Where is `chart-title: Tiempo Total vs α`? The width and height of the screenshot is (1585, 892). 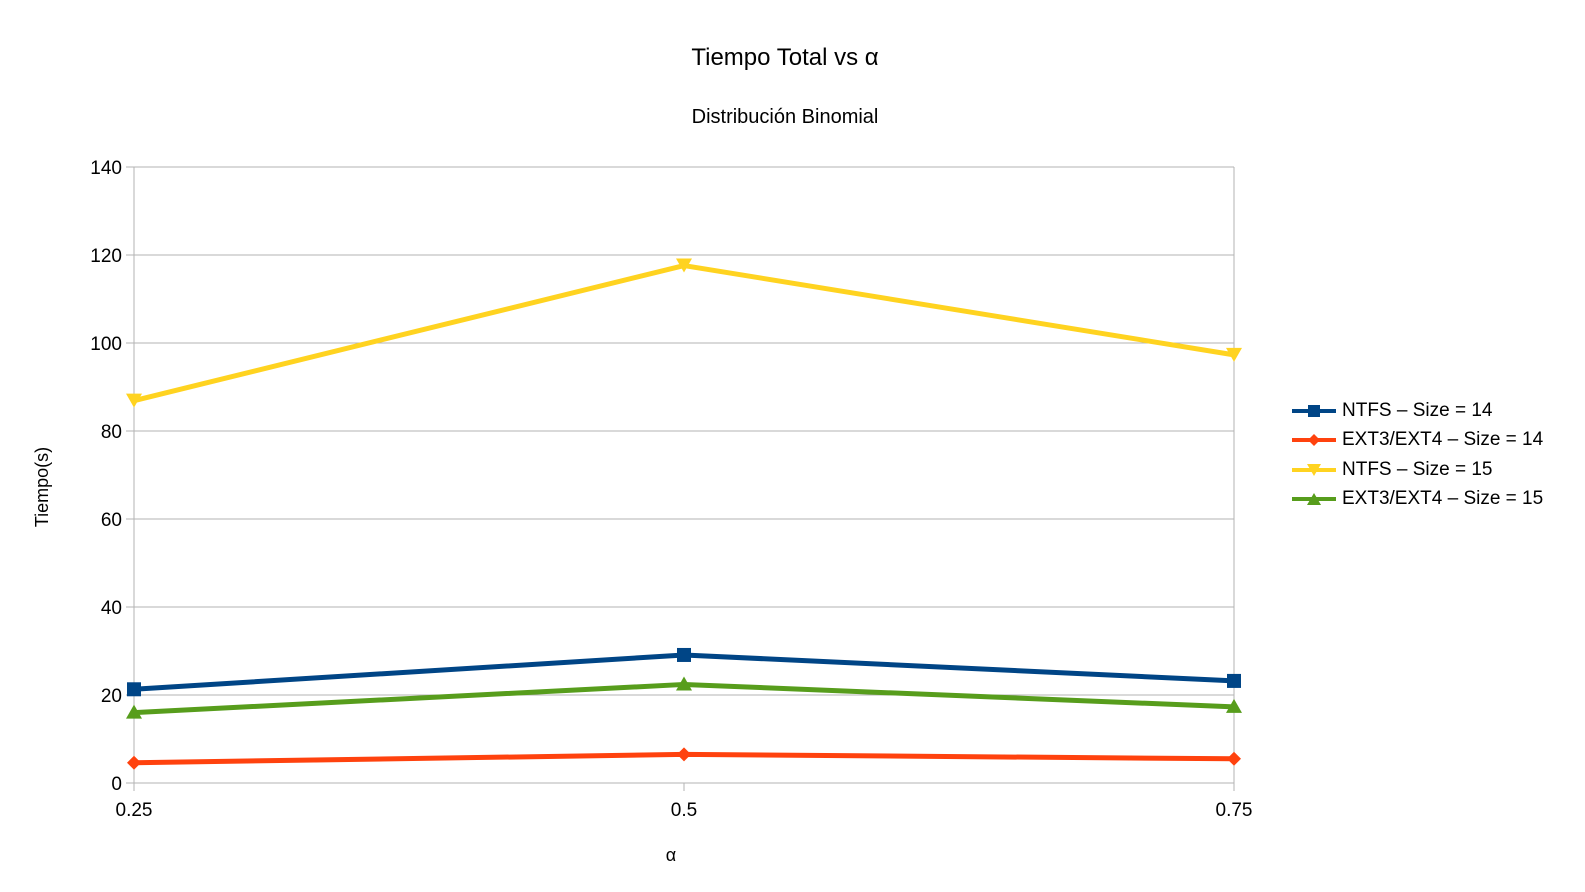
chart-title: Tiempo Total vs α is located at coordinates (785, 57).